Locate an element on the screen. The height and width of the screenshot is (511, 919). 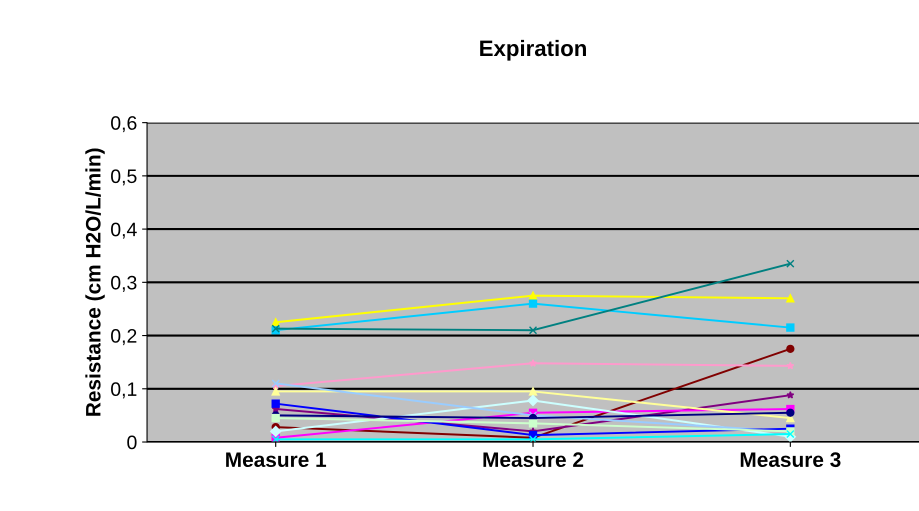
y-tick-label: 0,1 is located at coordinates (123, 390).